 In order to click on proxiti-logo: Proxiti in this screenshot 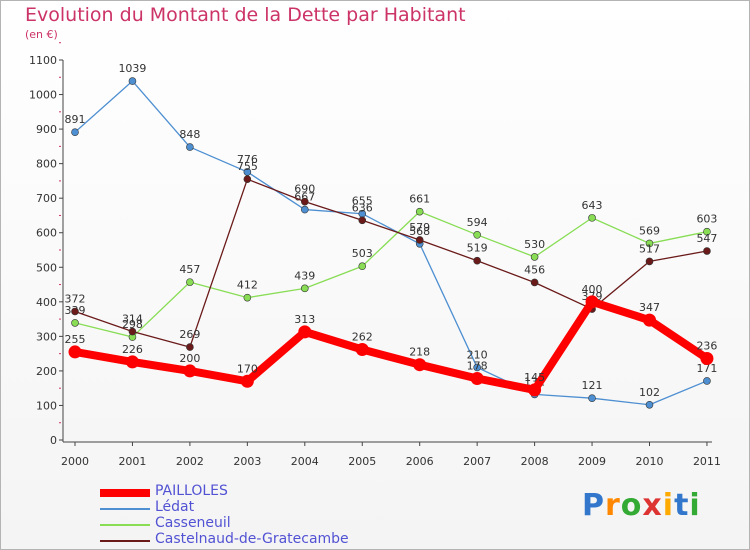, I will do `click(641, 505)`.